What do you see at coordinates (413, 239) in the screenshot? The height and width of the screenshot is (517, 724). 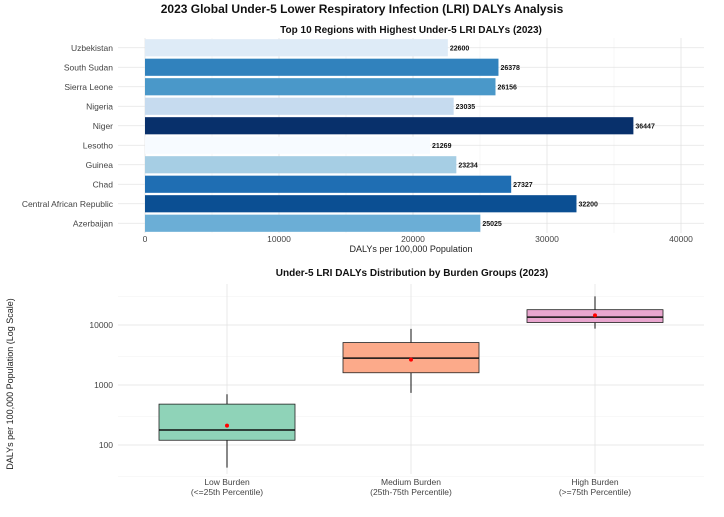 I see `bar-x-tick-label: 20000` at bounding box center [413, 239].